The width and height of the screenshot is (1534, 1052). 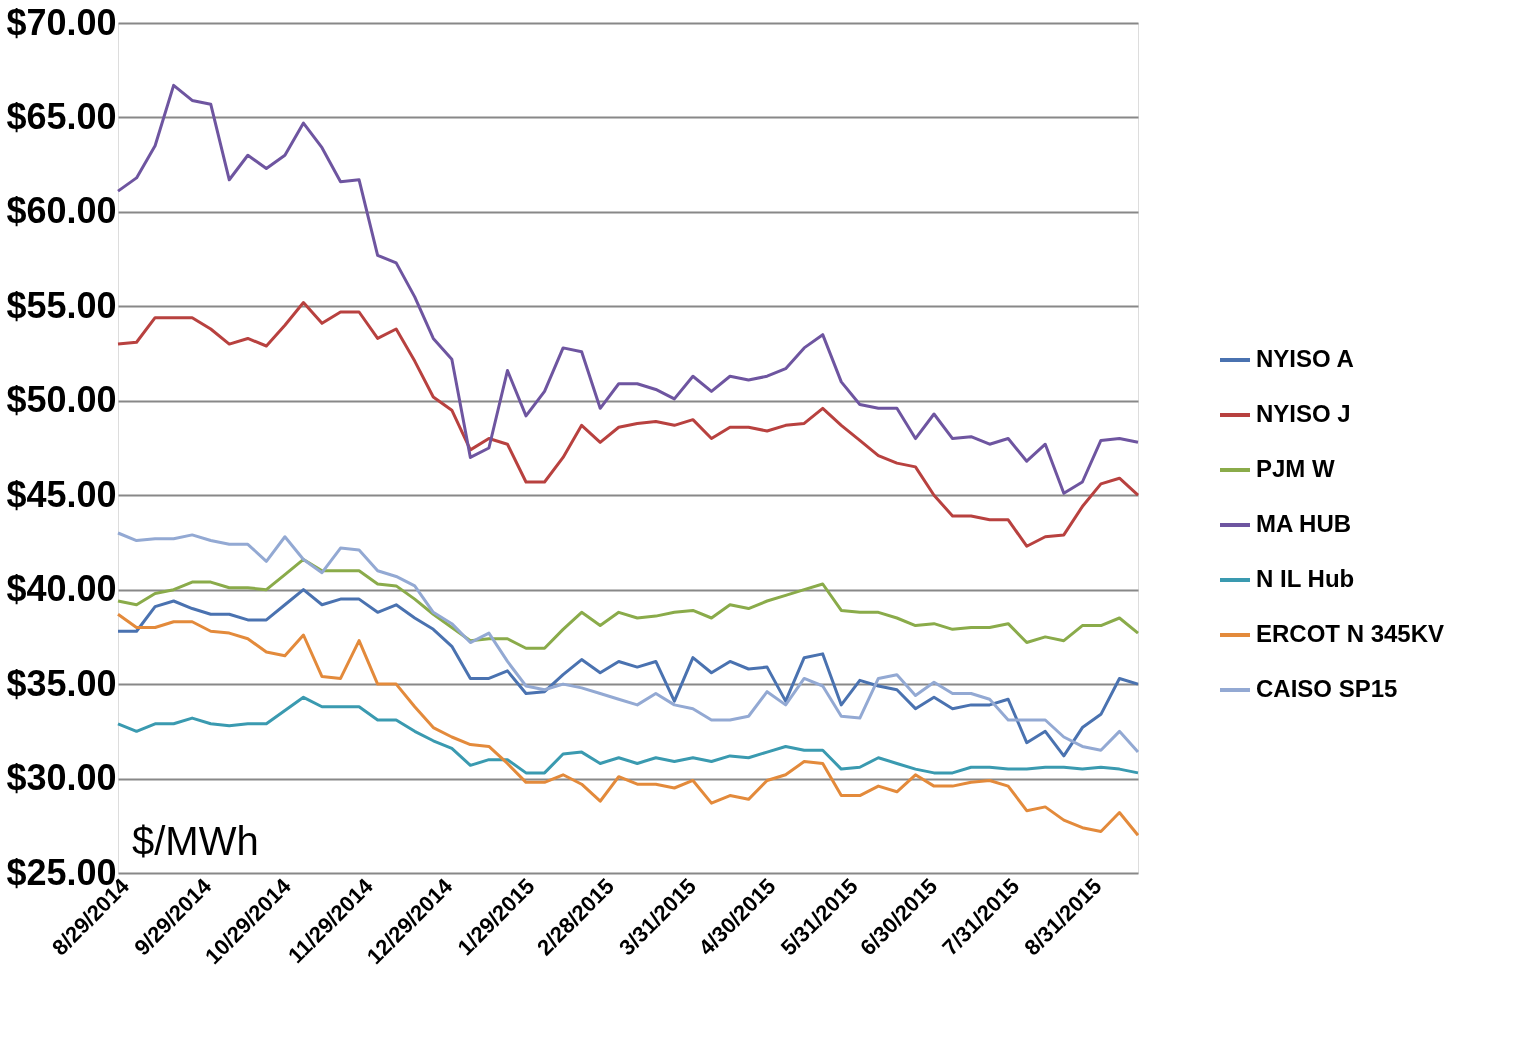 What do you see at coordinates (1350, 633) in the screenshot?
I see `legend-label: ERCOT N 345KV` at bounding box center [1350, 633].